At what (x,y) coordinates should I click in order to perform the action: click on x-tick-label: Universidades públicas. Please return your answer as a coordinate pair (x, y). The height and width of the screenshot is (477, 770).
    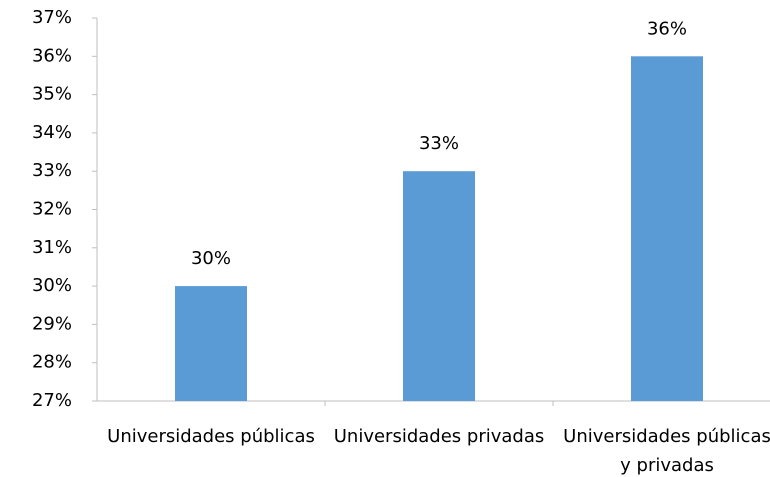
    Looking at the image, I should click on (211, 436).